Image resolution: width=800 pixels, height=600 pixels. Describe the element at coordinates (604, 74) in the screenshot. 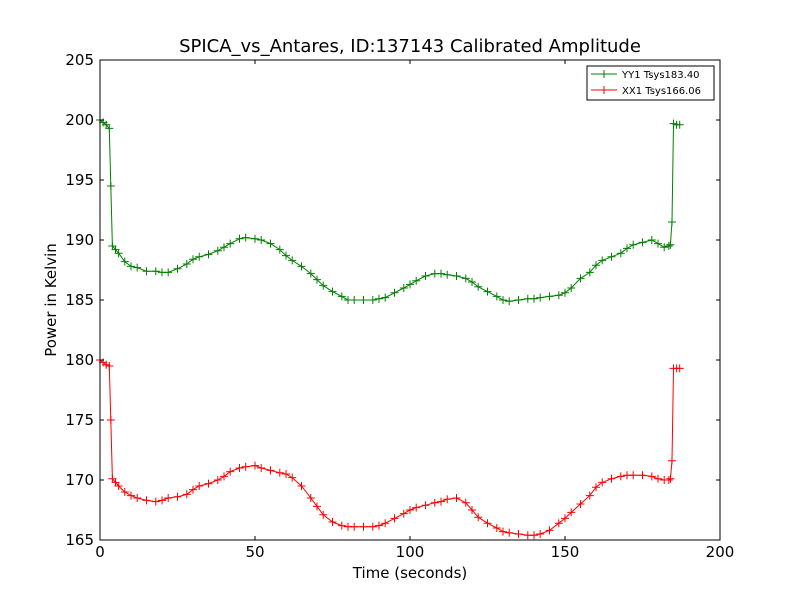

I see `legend-marker-yy1` at that location.